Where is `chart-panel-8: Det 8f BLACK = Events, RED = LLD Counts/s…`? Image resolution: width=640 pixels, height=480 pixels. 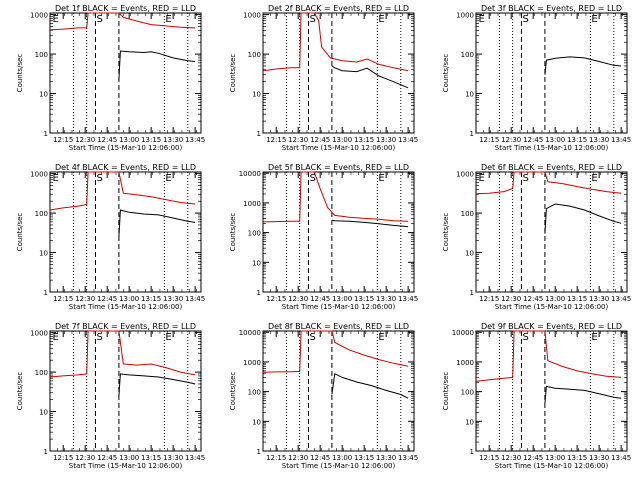
chart-panel-8: Det 8f BLACK = Events, RED = LLD Counts/s… is located at coordinates (323, 396).